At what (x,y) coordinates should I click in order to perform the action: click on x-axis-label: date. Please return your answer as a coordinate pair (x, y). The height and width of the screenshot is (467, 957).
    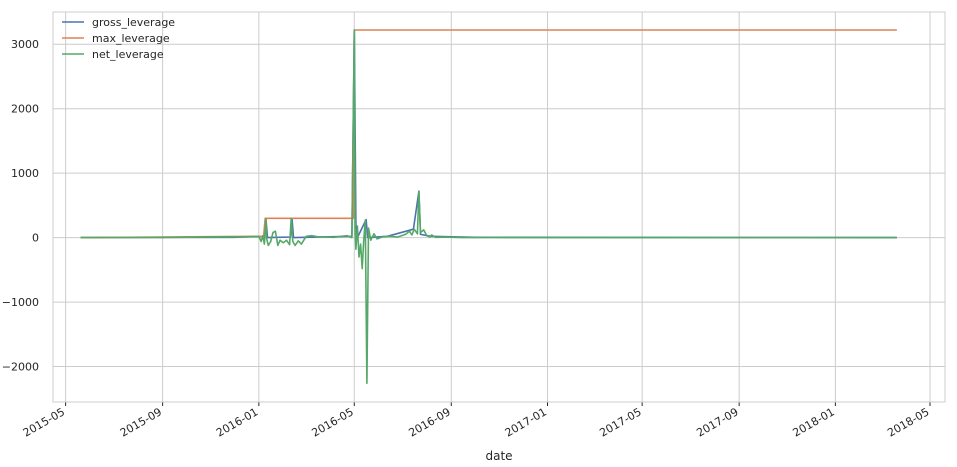
    Looking at the image, I should click on (498, 456).